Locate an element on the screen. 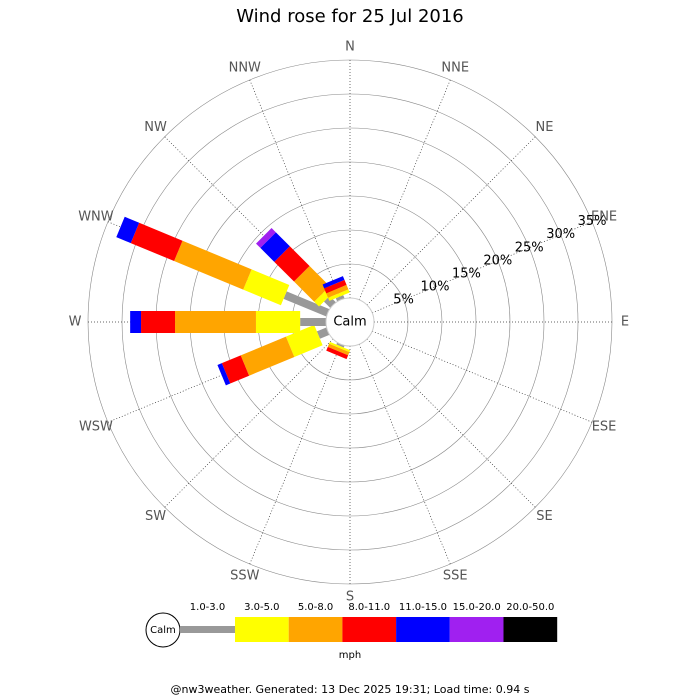  legend-label: 5.0-8.0 is located at coordinates (315, 607).